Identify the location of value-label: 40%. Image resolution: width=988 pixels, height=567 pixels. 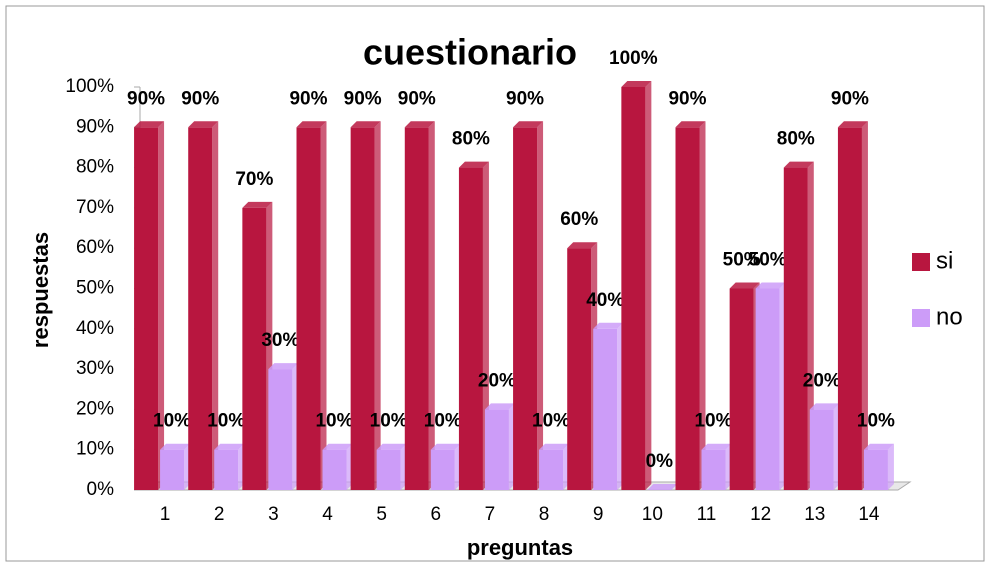
(605, 300).